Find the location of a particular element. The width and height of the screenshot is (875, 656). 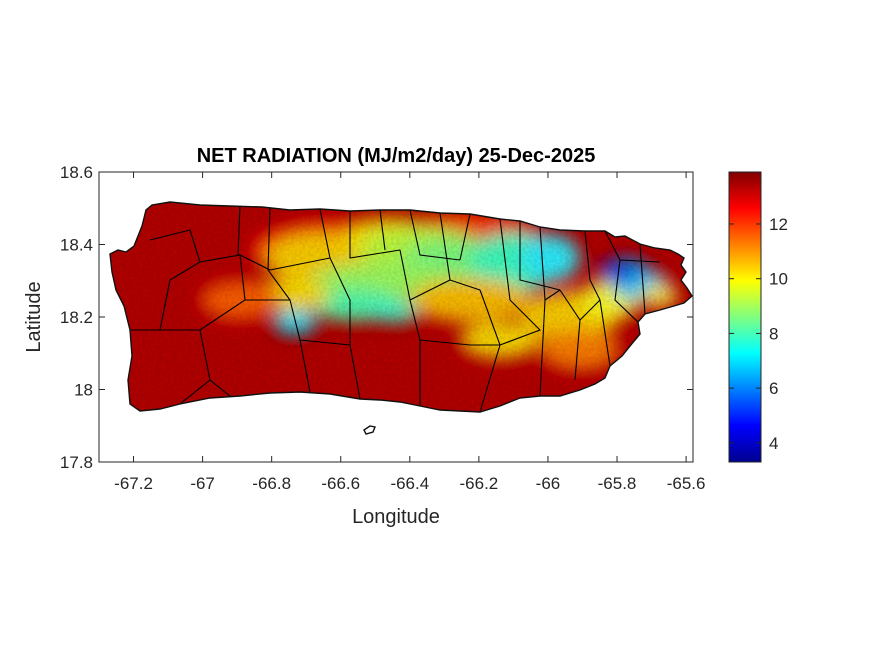

islet-outline is located at coordinates (369, 430).